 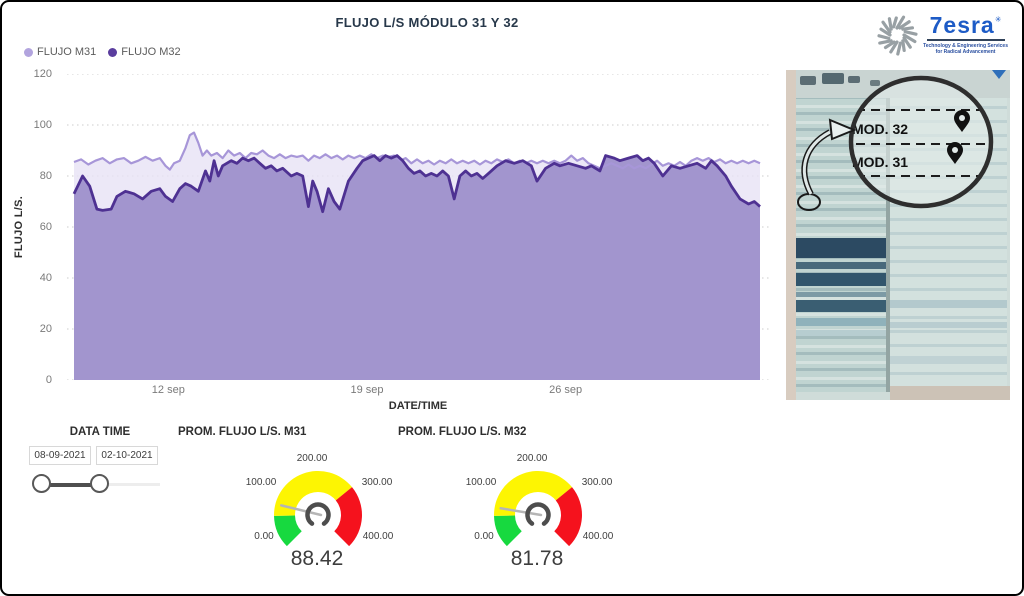 What do you see at coordinates (427, 22) in the screenshot?
I see `page-title: FLUJO L/S MÓDULO 31 Y 32` at bounding box center [427, 22].